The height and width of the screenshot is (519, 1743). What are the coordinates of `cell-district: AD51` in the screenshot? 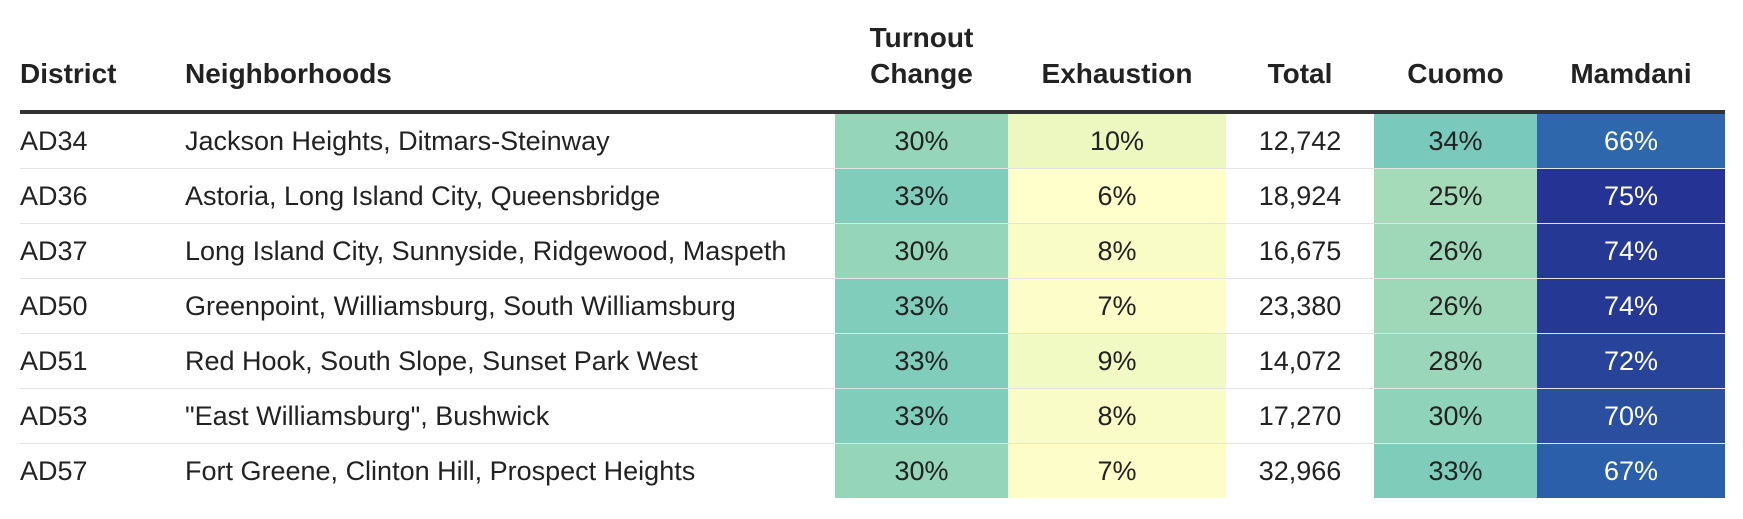 It's located at (102, 361).